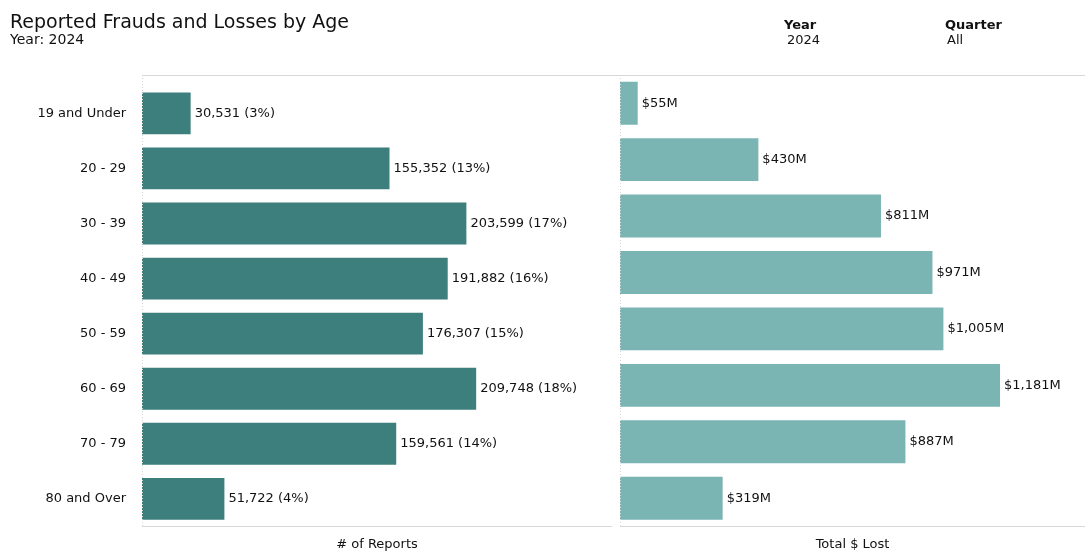 The width and height of the screenshot is (1085, 556). Describe the element at coordinates (442, 167) in the screenshot. I see `data-label: 155,352 (13%)` at that location.